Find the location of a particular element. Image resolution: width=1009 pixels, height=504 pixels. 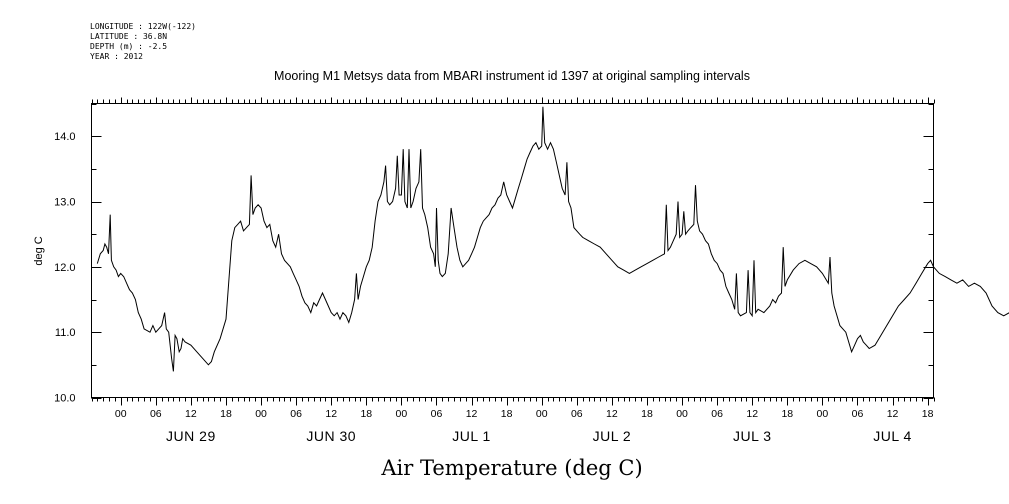

day-label: JUN 30 is located at coordinates (331, 436).